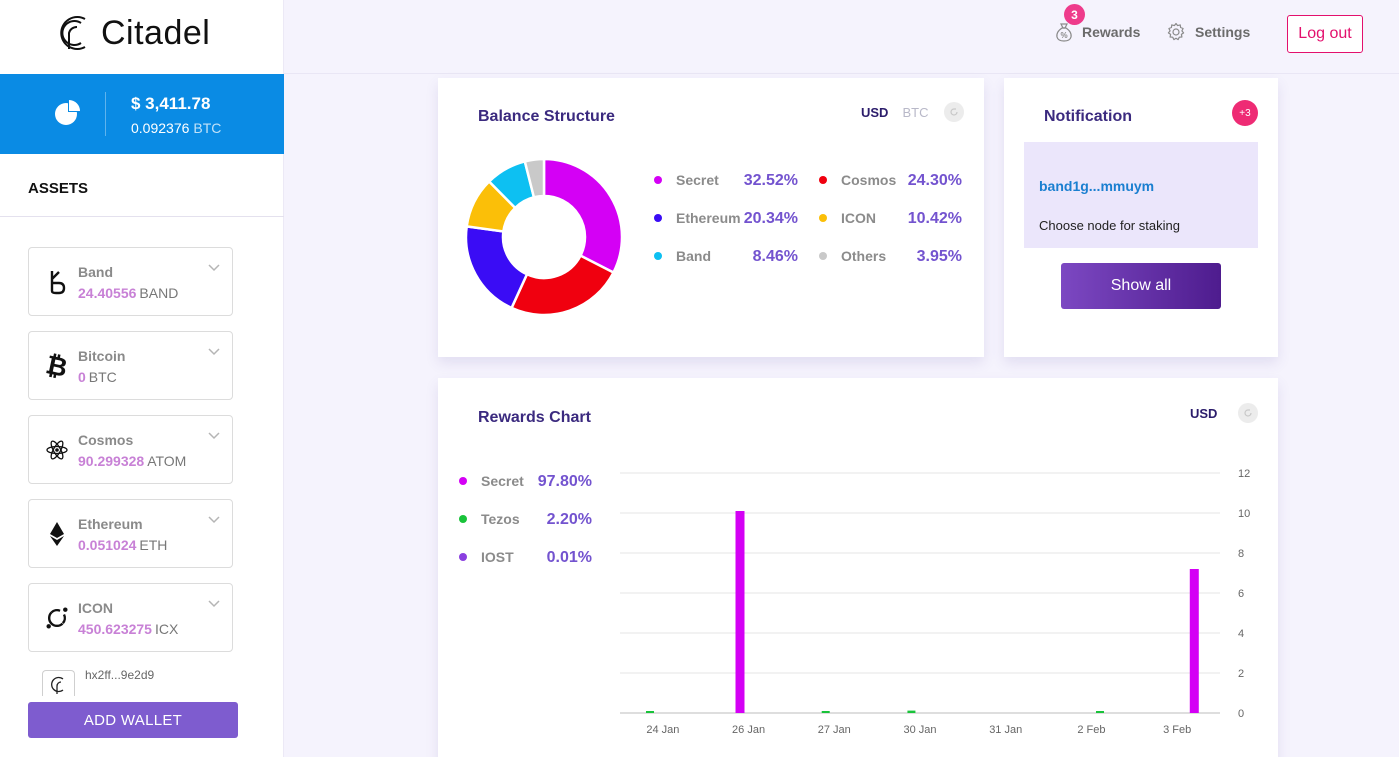 This screenshot has height=757, width=1399. I want to click on total-balance: $ 3,411.78 0.092376 BTC, so click(142, 114).